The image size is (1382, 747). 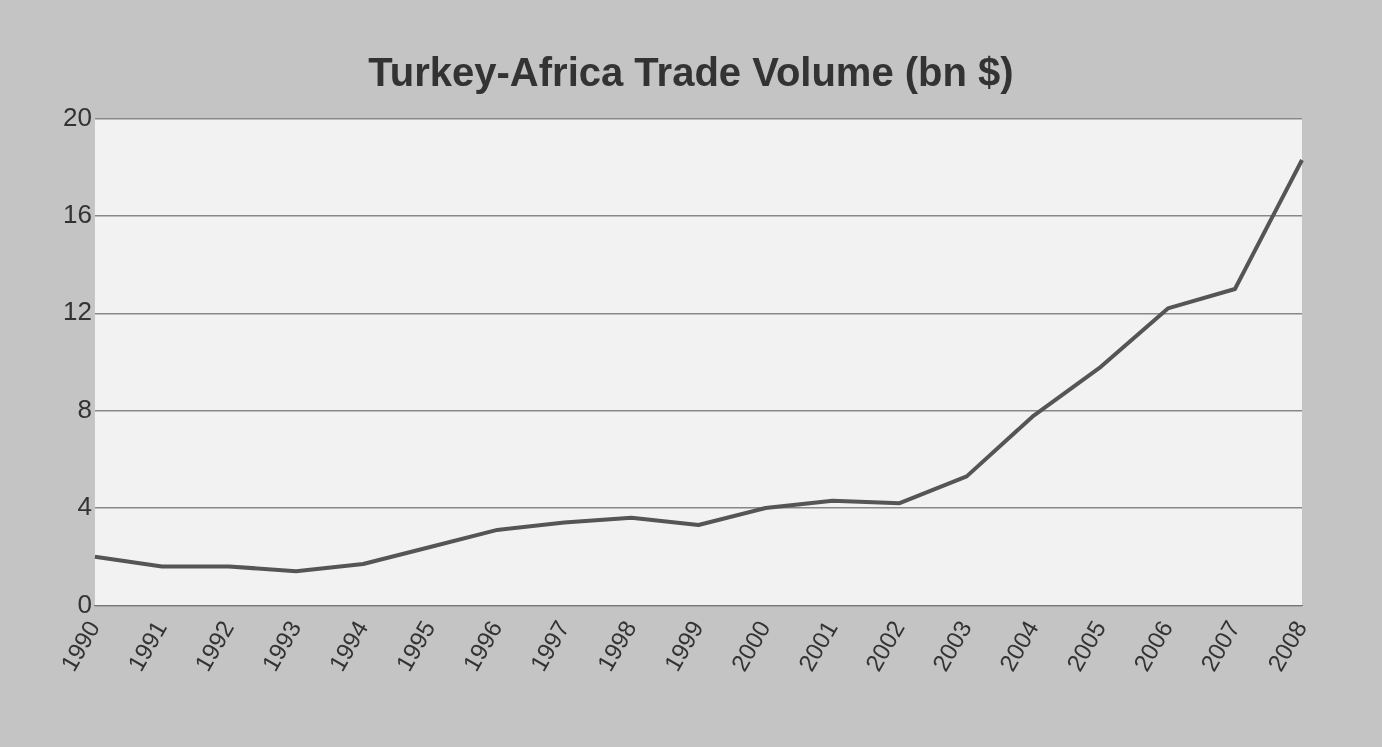 I want to click on y-tick-label: 12, so click(x=77, y=311).